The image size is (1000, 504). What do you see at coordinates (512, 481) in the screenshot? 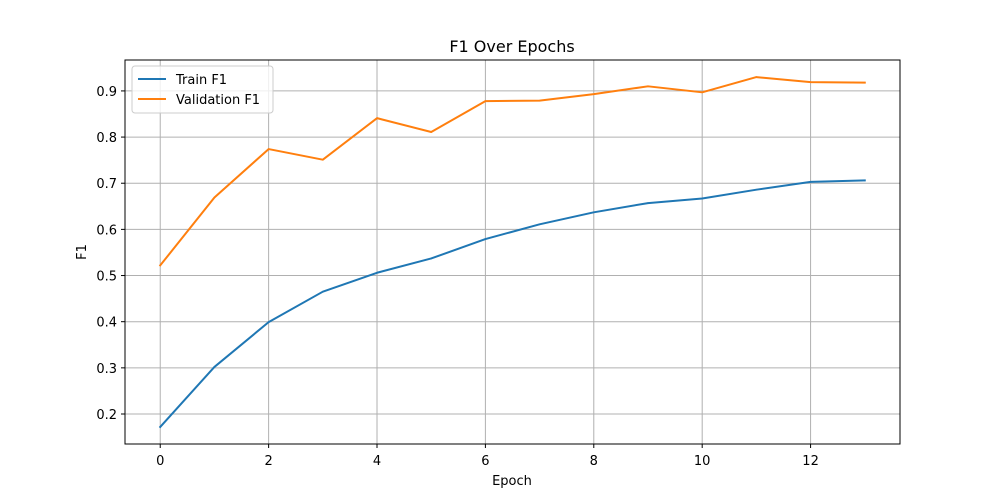
I see `x-axis-label: Epoch` at bounding box center [512, 481].